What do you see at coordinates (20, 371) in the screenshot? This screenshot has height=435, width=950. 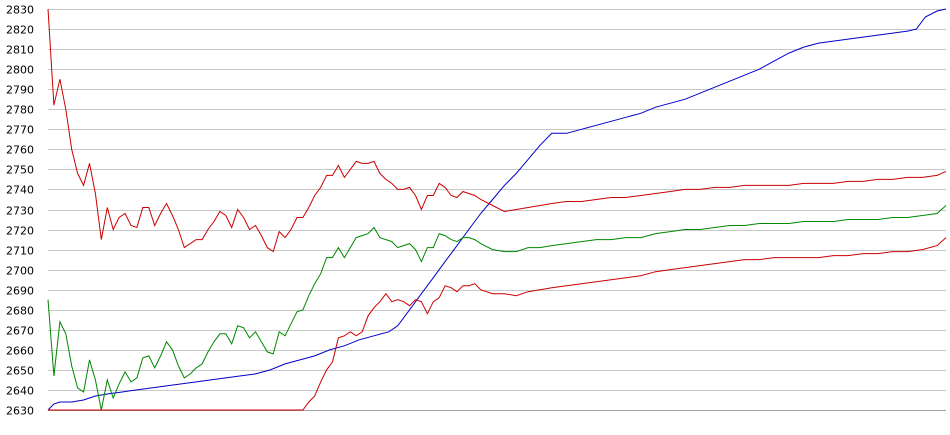 I see `y-tick-label: 2650` at bounding box center [20, 371].